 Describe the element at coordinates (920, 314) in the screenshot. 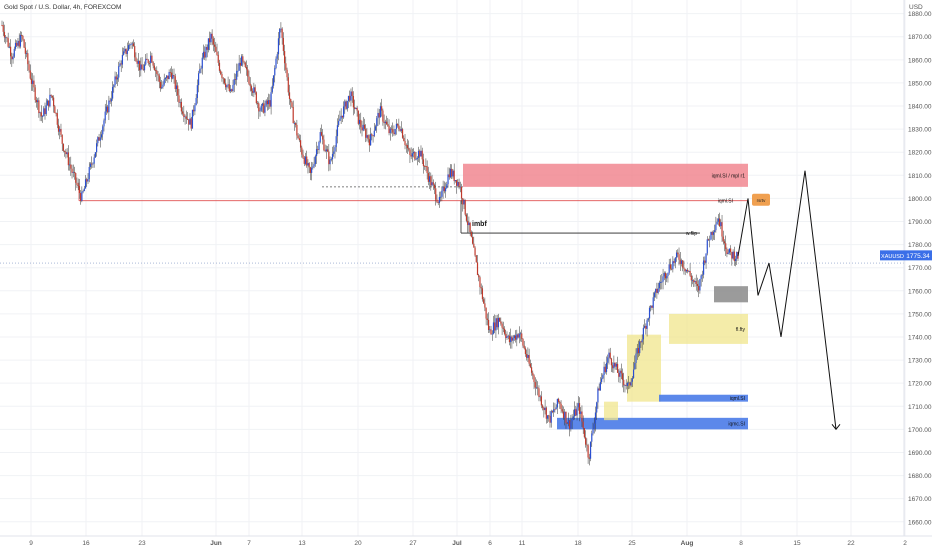

I see `price-tick-label: 1750.00` at that location.